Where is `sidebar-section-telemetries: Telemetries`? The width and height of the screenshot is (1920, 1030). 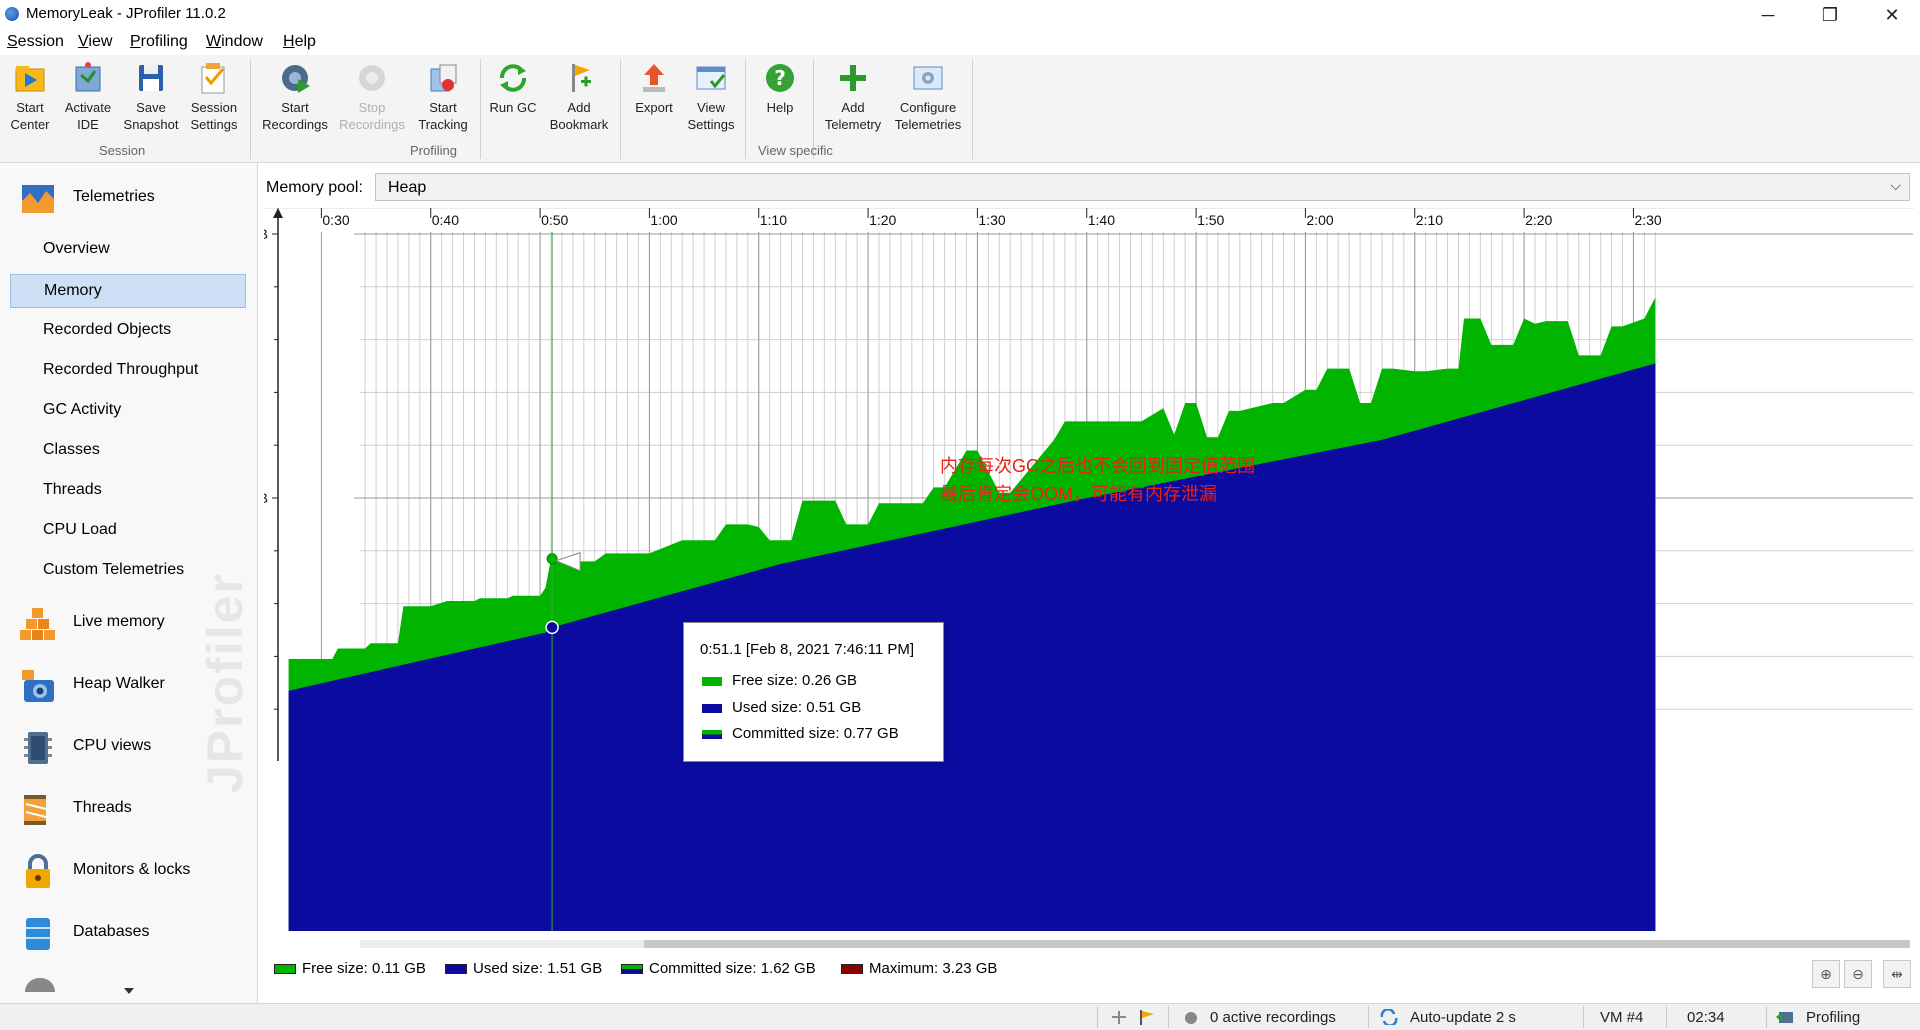
sidebar-section-telemetries: Telemetries is located at coordinates (128, 198).